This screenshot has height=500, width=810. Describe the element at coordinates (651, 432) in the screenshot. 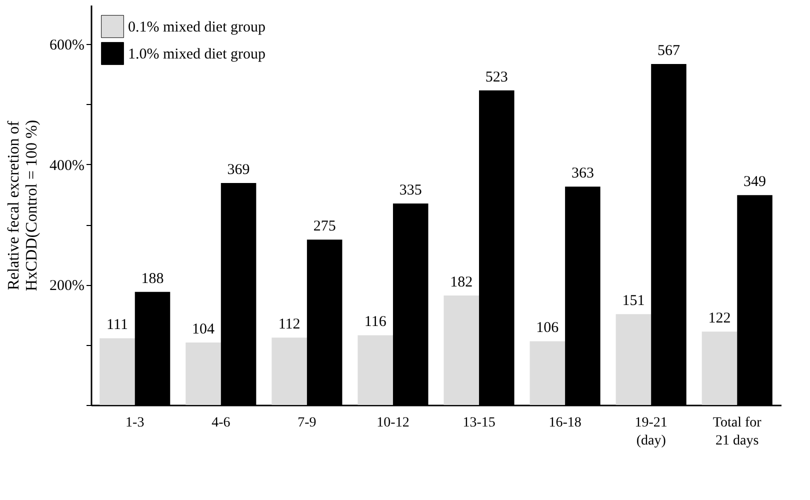

I see `x-tick-label: 19-21 (day)` at that location.